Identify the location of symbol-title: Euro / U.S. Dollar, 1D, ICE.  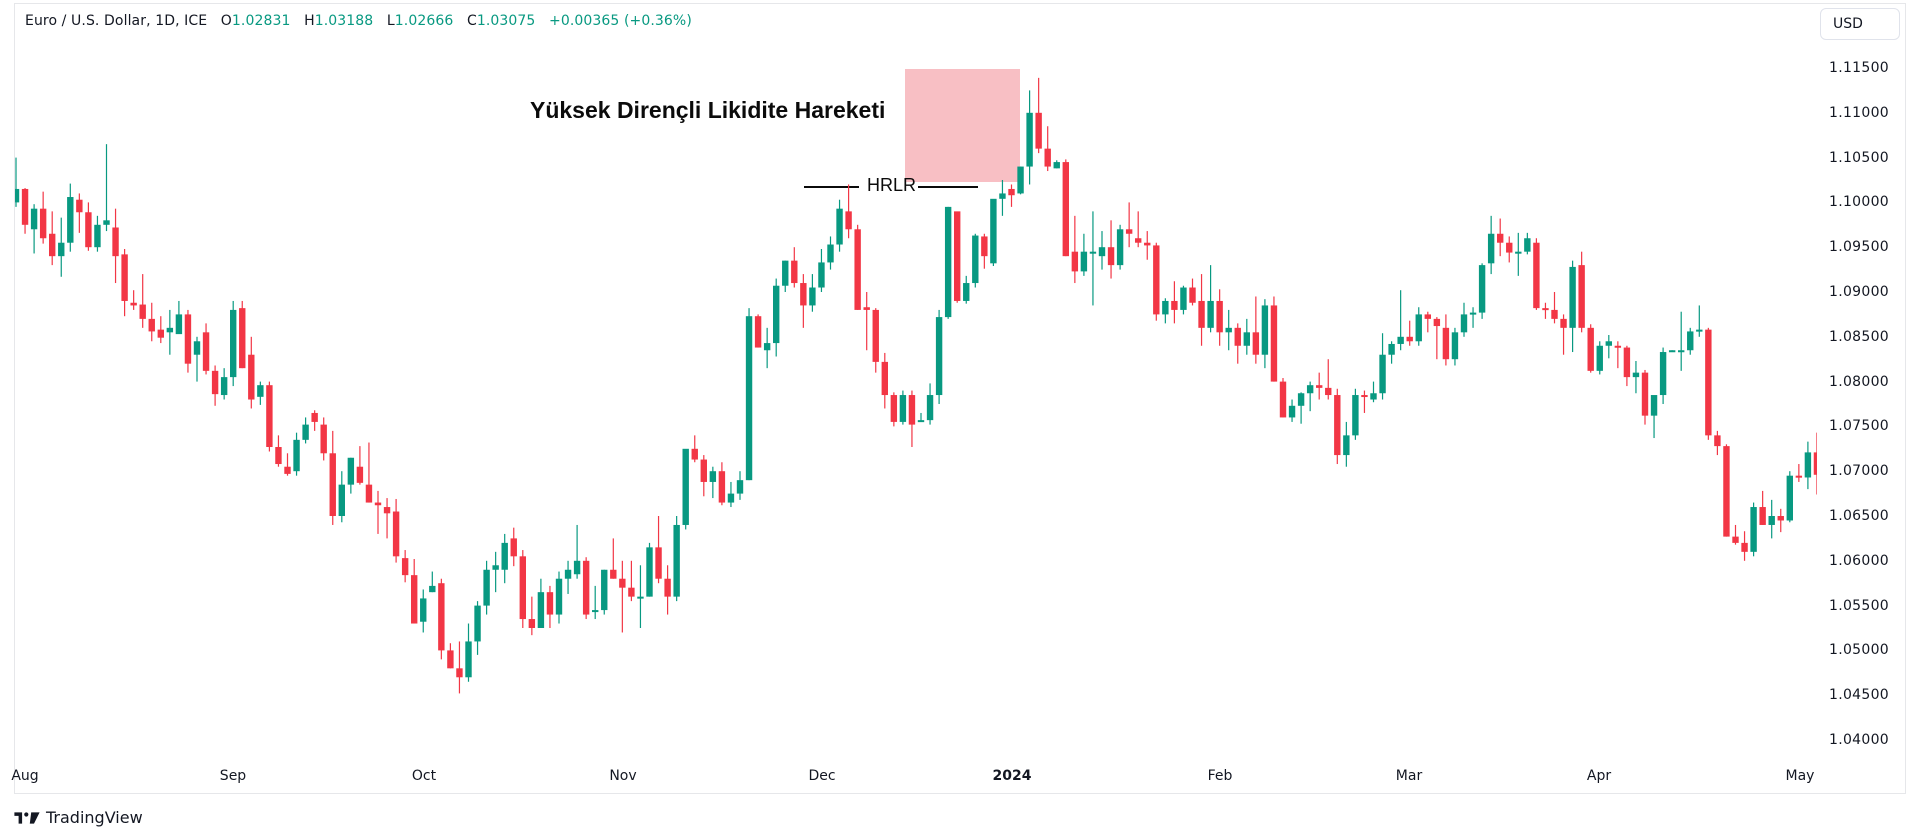
(116, 21).